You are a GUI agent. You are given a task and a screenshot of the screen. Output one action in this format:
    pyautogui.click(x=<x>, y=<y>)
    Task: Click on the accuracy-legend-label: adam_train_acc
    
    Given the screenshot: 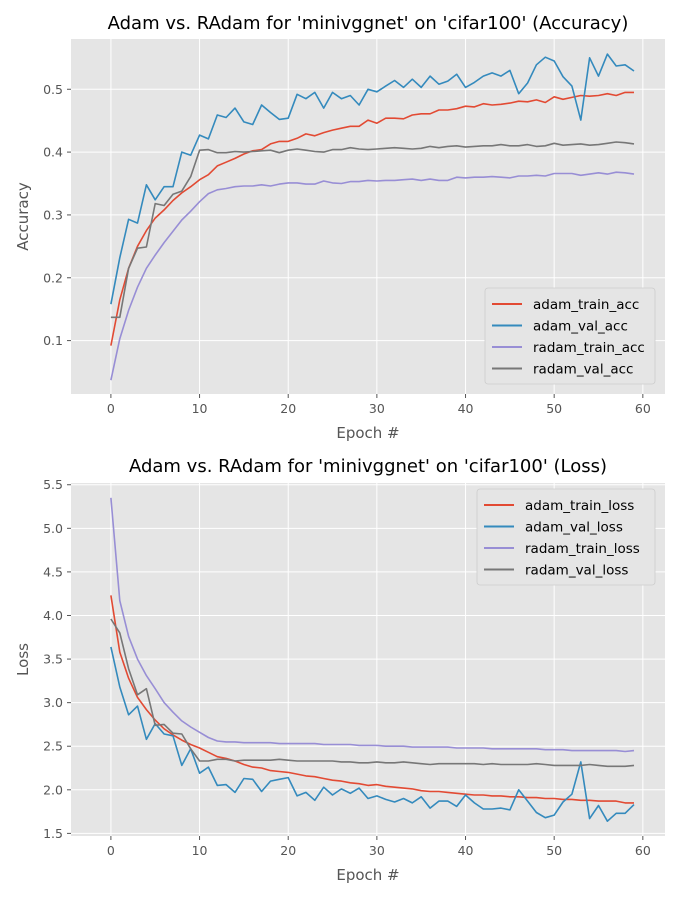 What is the action you would take?
    pyautogui.click(x=586, y=305)
    